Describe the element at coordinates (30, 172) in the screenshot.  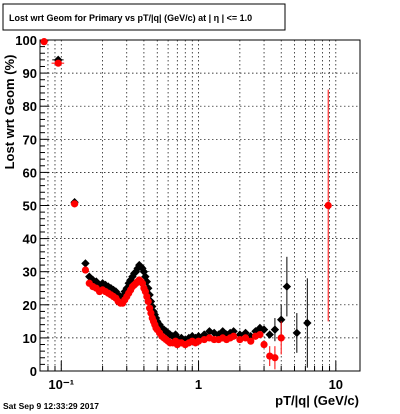
I see `y-tick-label: 60` at that location.